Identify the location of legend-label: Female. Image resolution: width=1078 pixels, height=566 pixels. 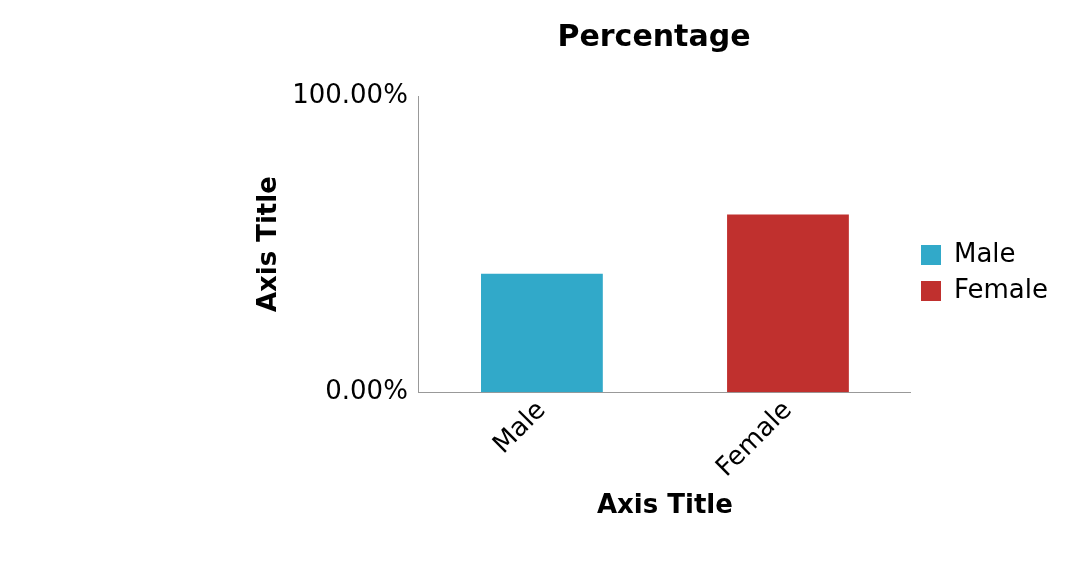
(1001, 288).